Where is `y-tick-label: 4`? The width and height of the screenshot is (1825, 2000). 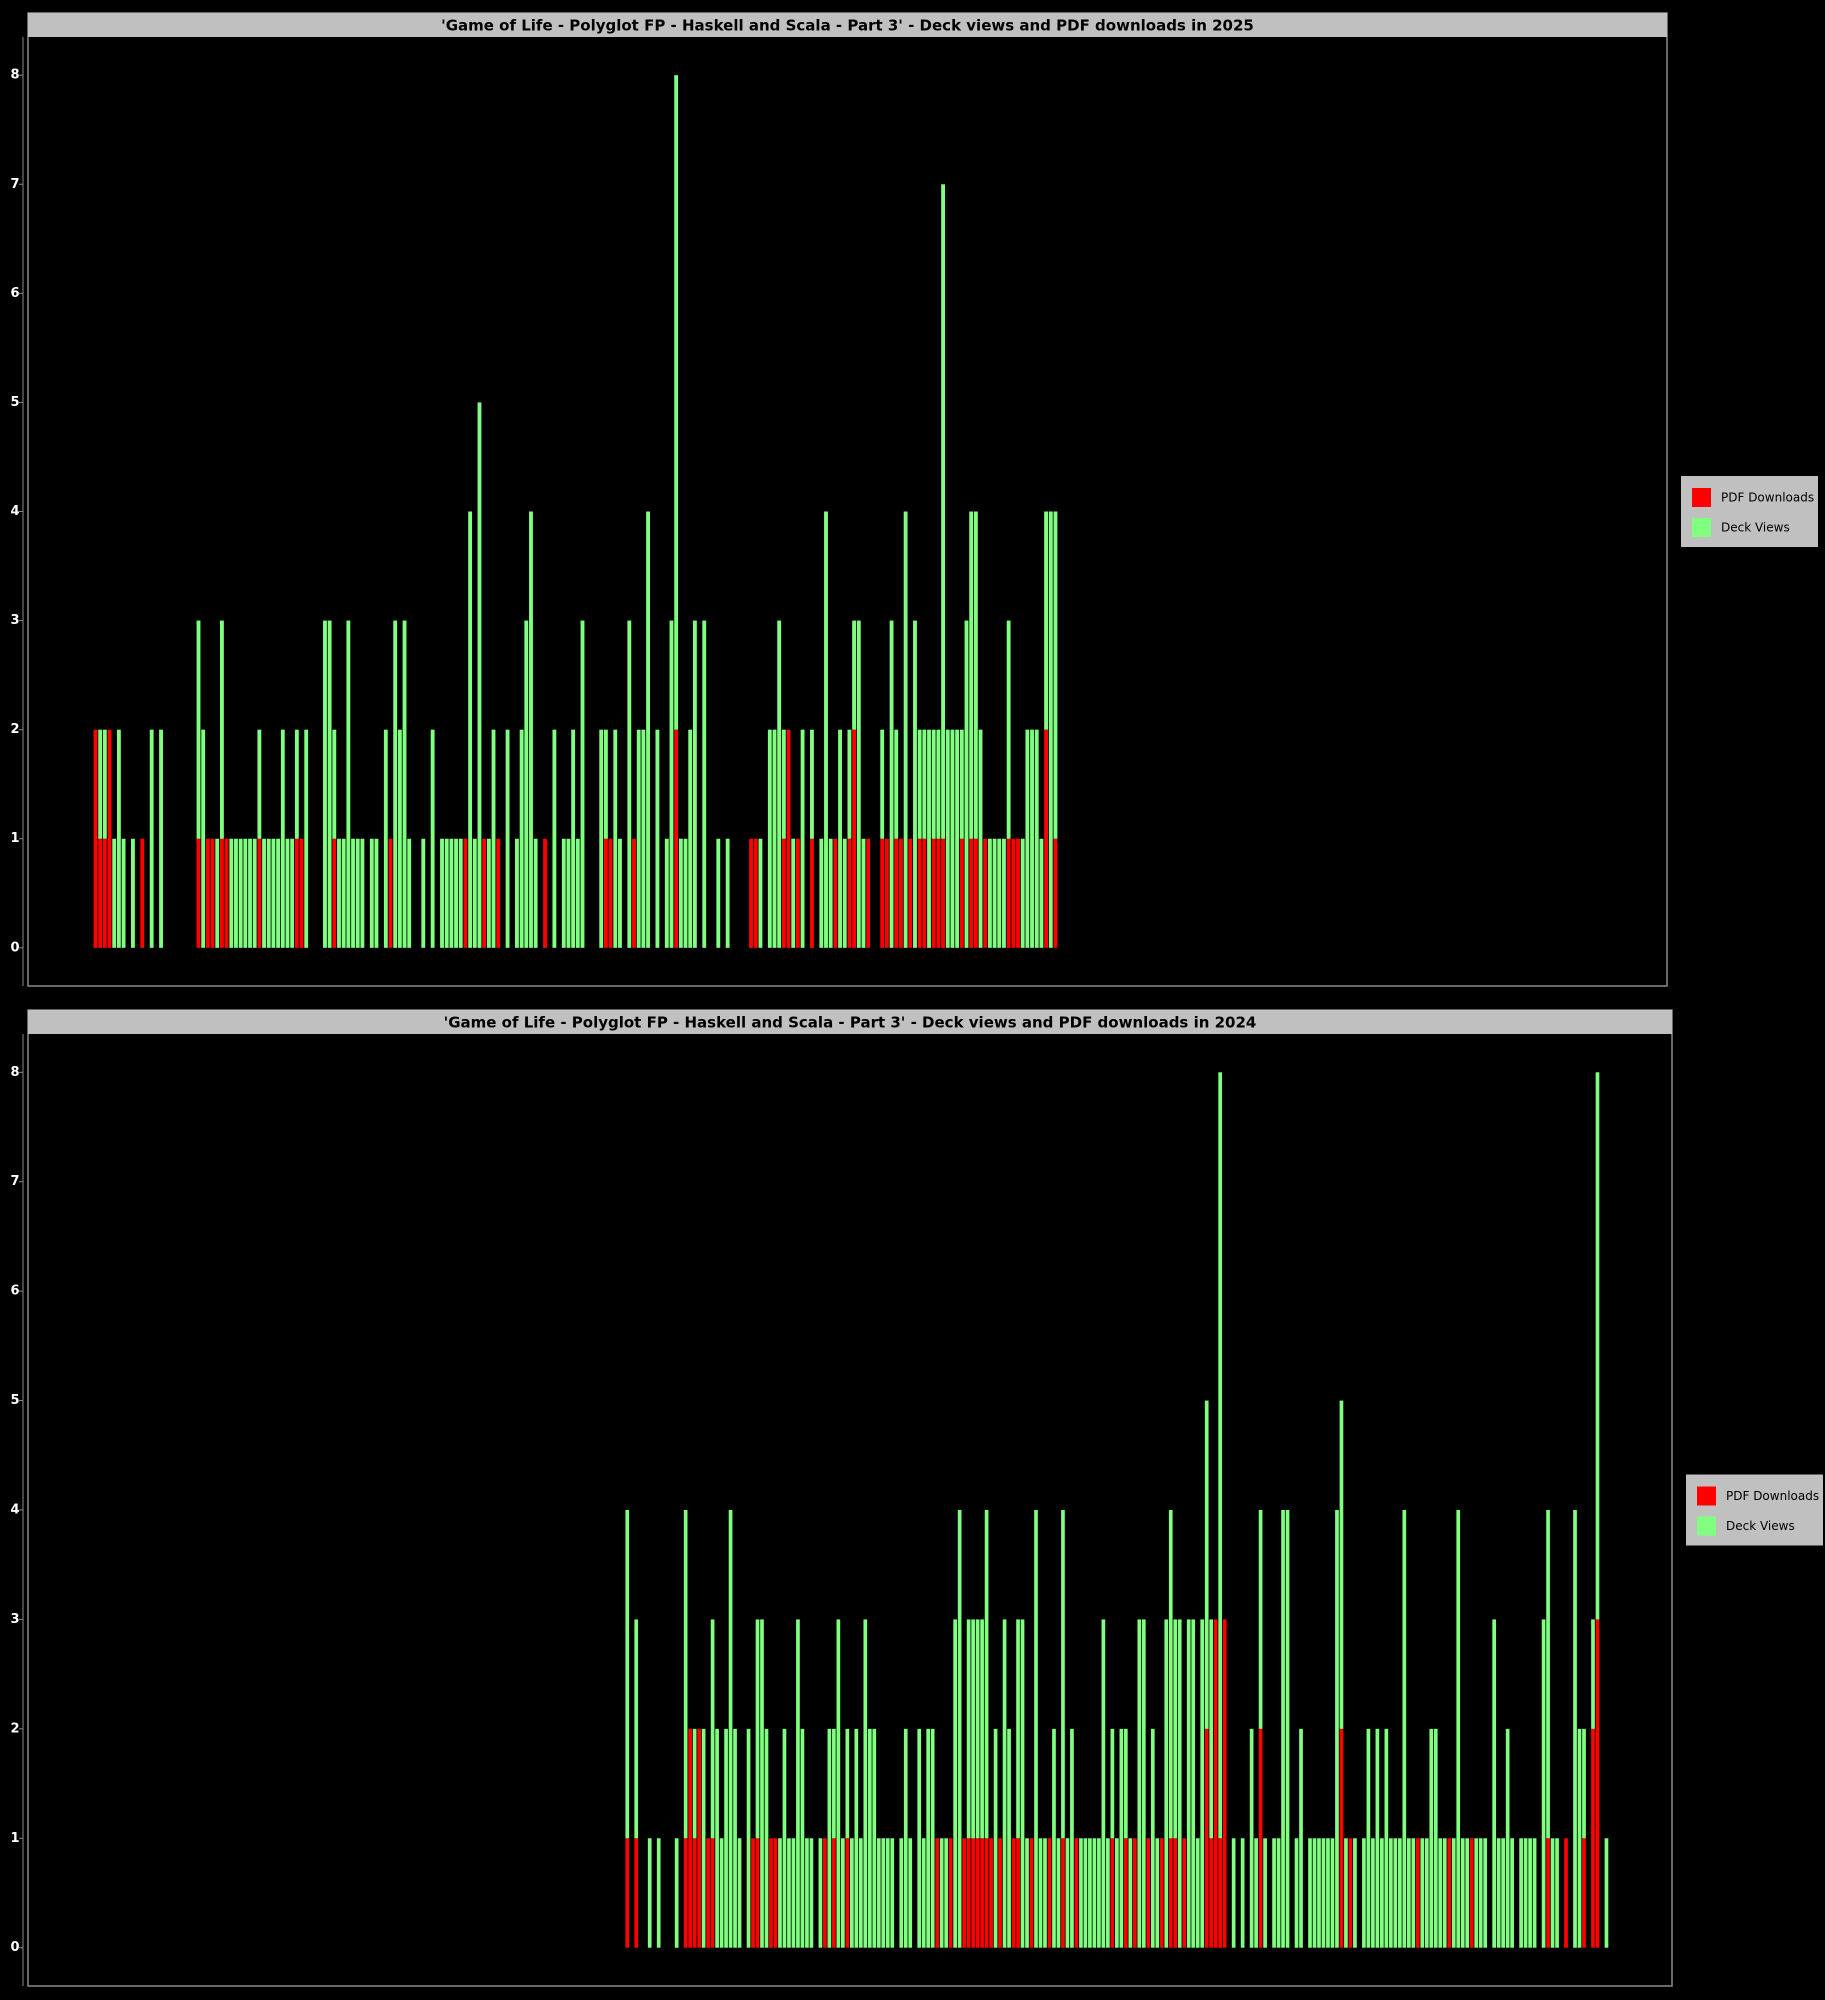
y-tick-label: 4 is located at coordinates (14, 511).